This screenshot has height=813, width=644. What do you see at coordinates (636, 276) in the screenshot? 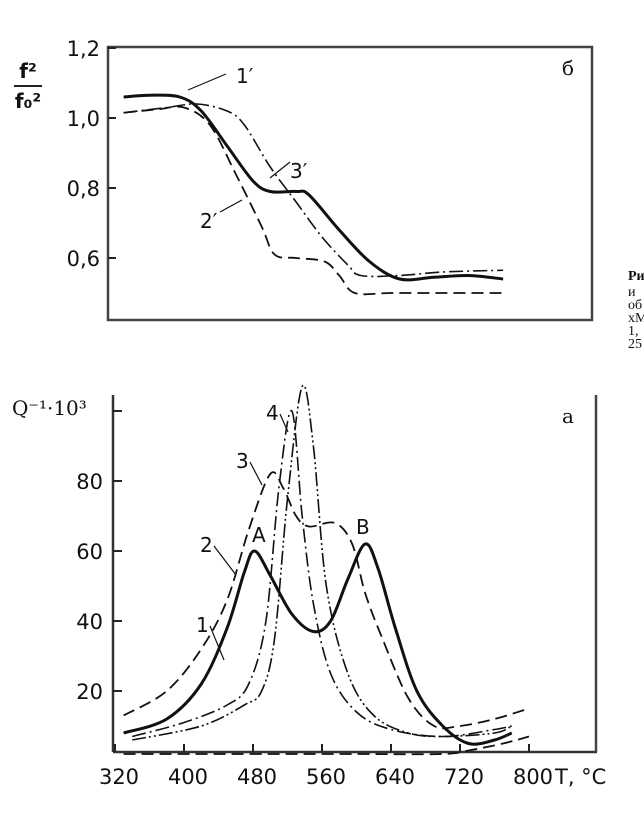
I see `caption-fragment: Ри` at bounding box center [636, 276].